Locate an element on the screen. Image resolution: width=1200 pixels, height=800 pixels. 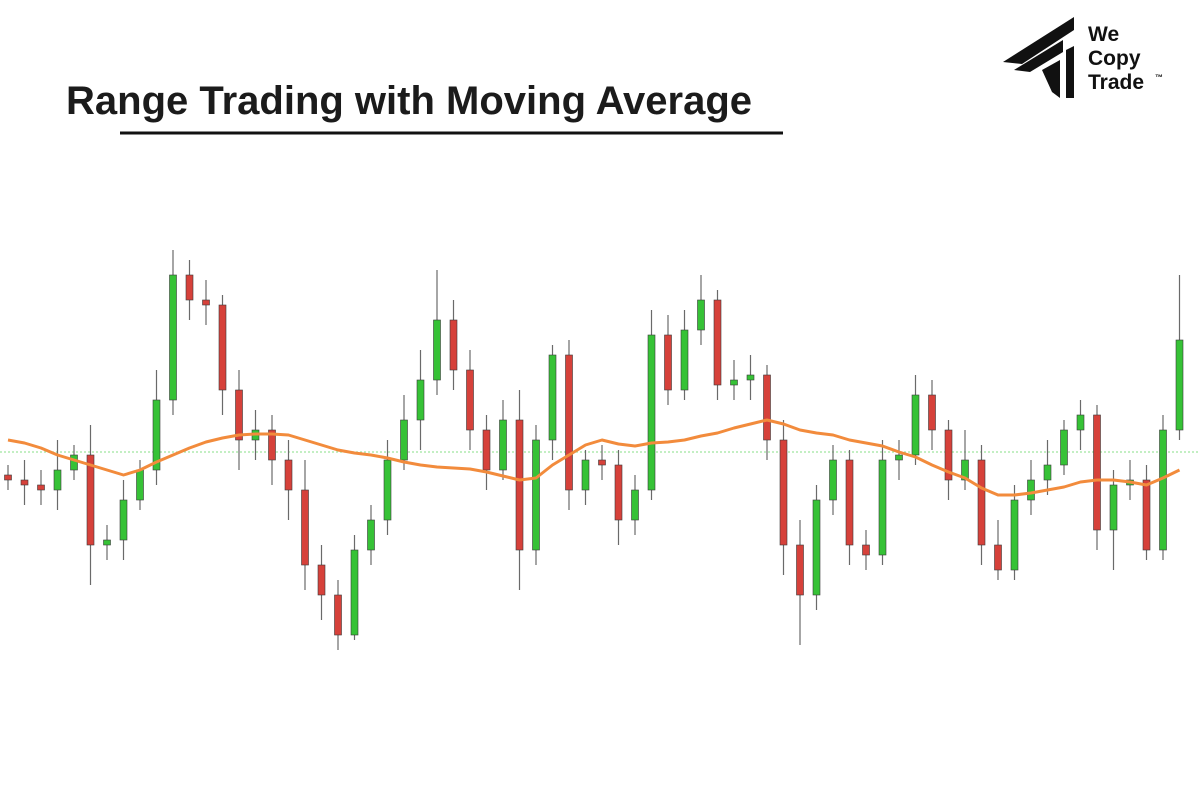
logo-text: Trade is located at coordinates (1116, 82).